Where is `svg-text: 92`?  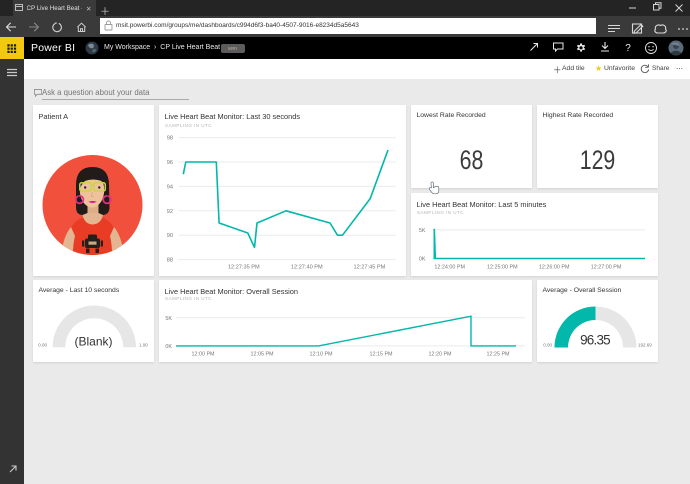 svg-text: 92 is located at coordinates (170, 212).